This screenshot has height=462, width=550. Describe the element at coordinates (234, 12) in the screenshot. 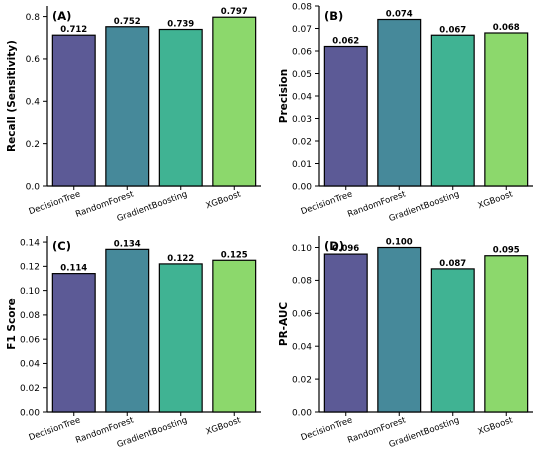

I see `value-label: 0.797` at that location.